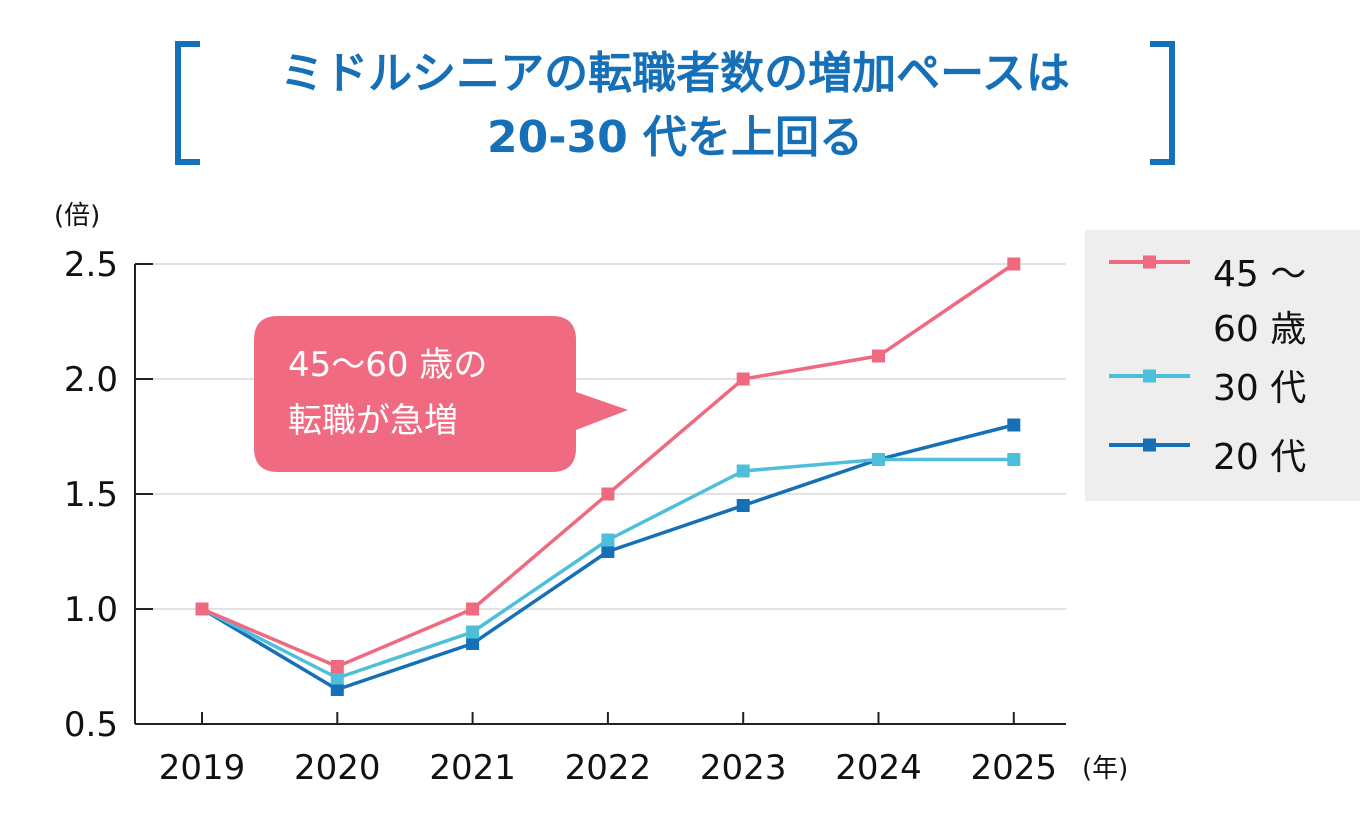 The image size is (1360, 840). Describe the element at coordinates (1259, 457) in the screenshot. I see `legend-label-s20: 20 代` at that location.